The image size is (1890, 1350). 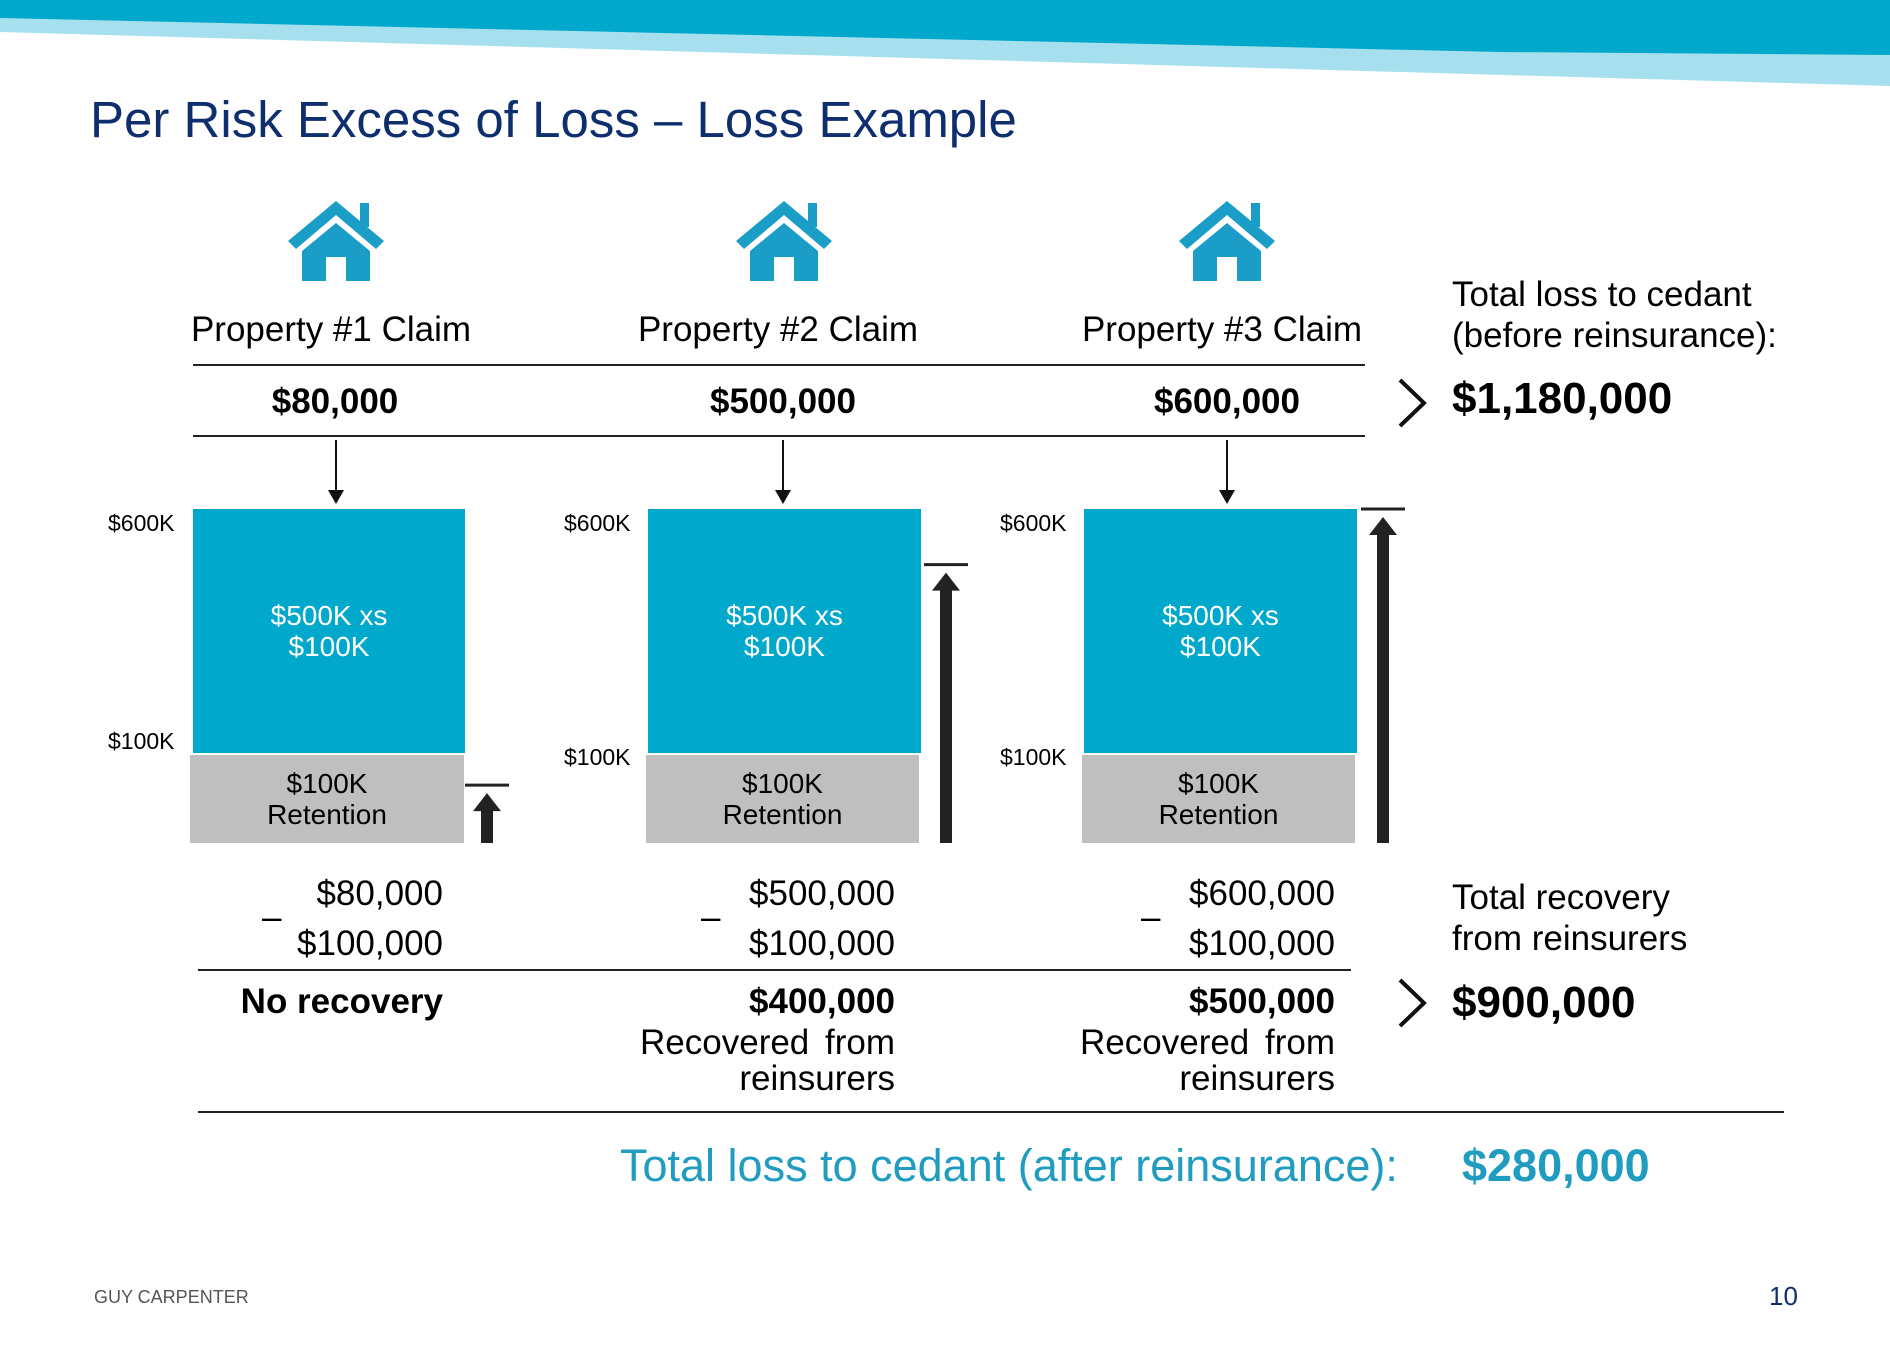 What do you see at coordinates (335, 401) in the screenshot?
I see `claim-amount-property-1: $80,000` at bounding box center [335, 401].